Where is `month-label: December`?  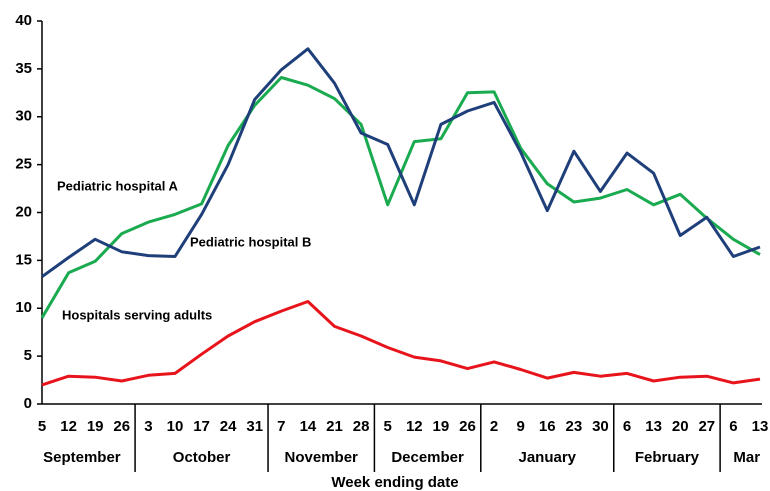 month-label: December is located at coordinates (427, 457).